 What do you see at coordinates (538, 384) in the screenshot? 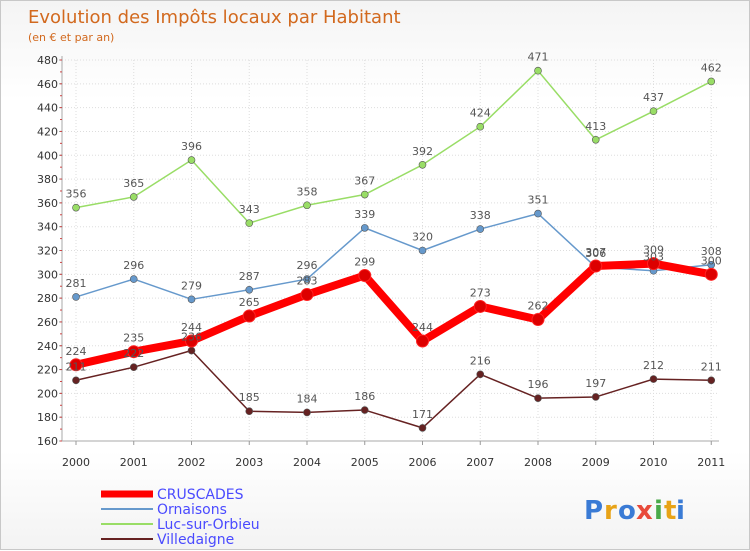
I see `data-label-villedaigne: 196` at bounding box center [538, 384].